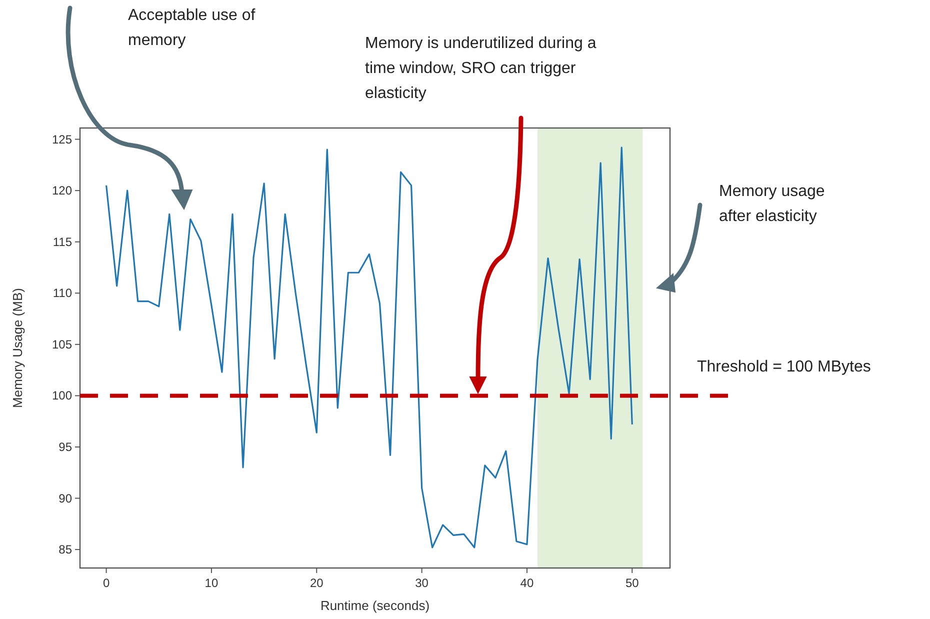 The height and width of the screenshot is (619, 930). Describe the element at coordinates (527, 583) in the screenshot. I see `x-tick-label: 40` at that location.